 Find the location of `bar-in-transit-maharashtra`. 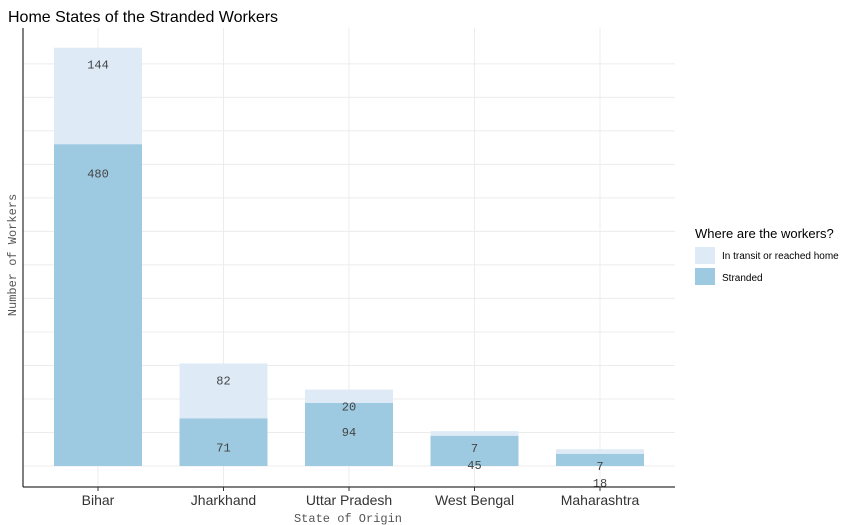

bar-in-transit-maharashtra is located at coordinates (600, 451).